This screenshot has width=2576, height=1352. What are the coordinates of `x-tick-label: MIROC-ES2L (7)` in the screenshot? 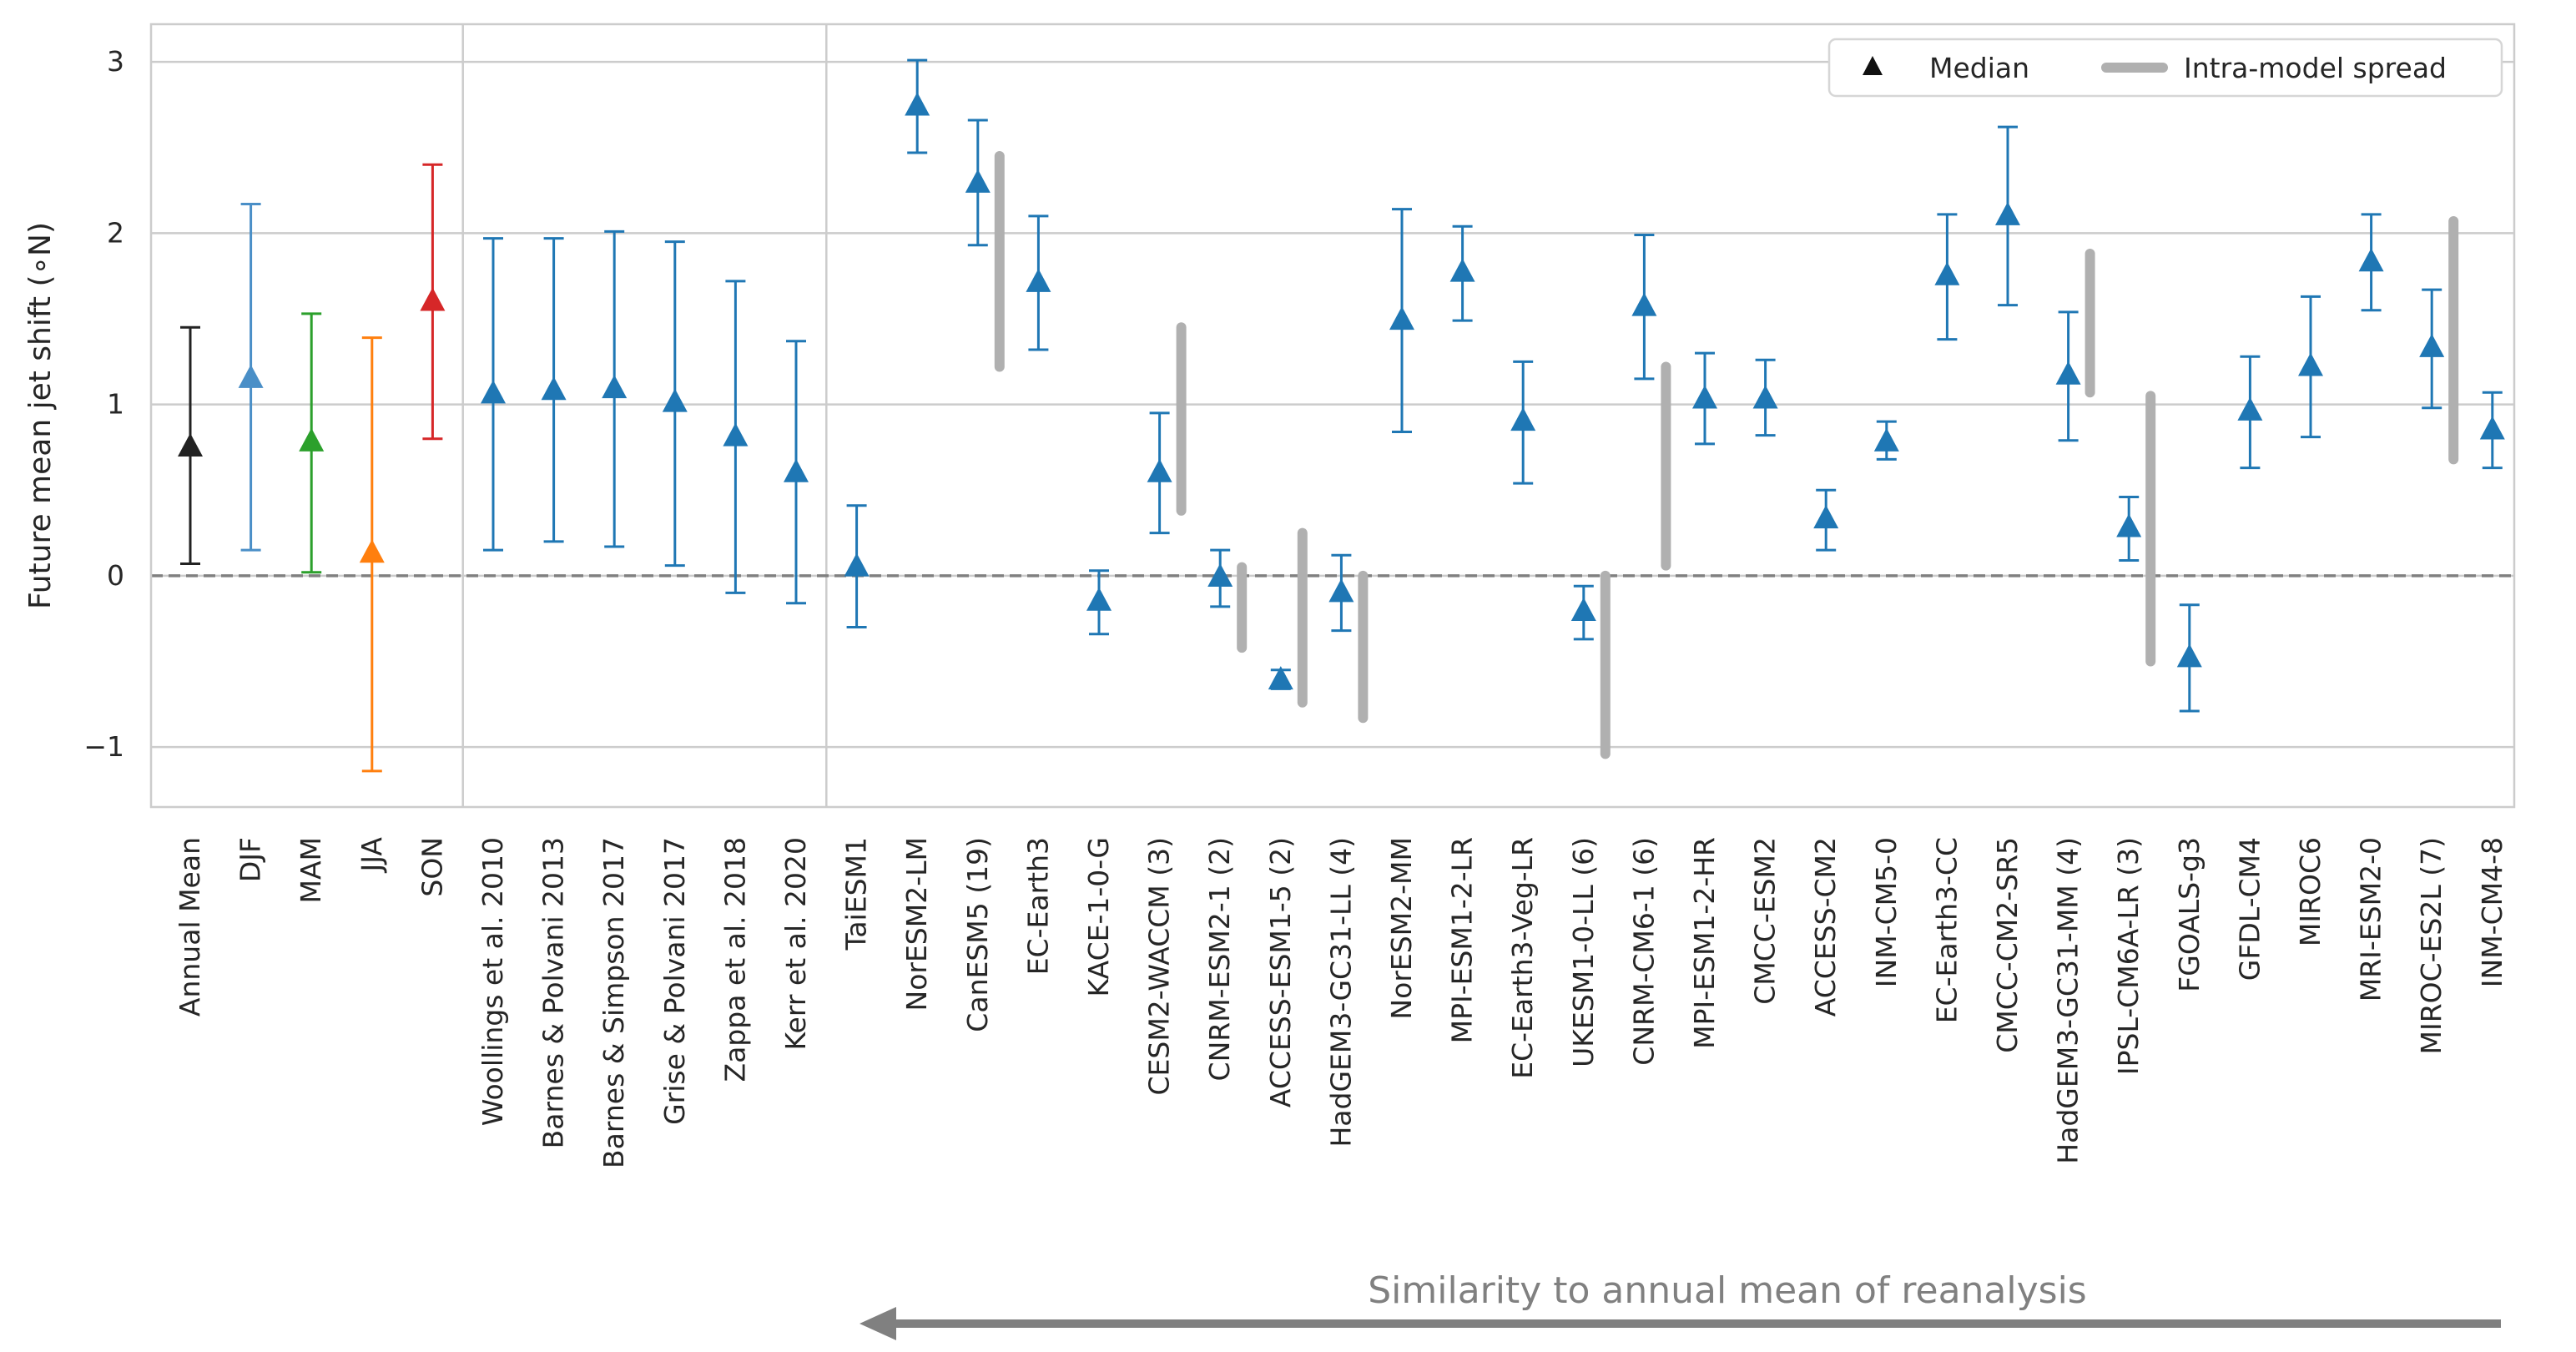 It's located at (2431, 945).